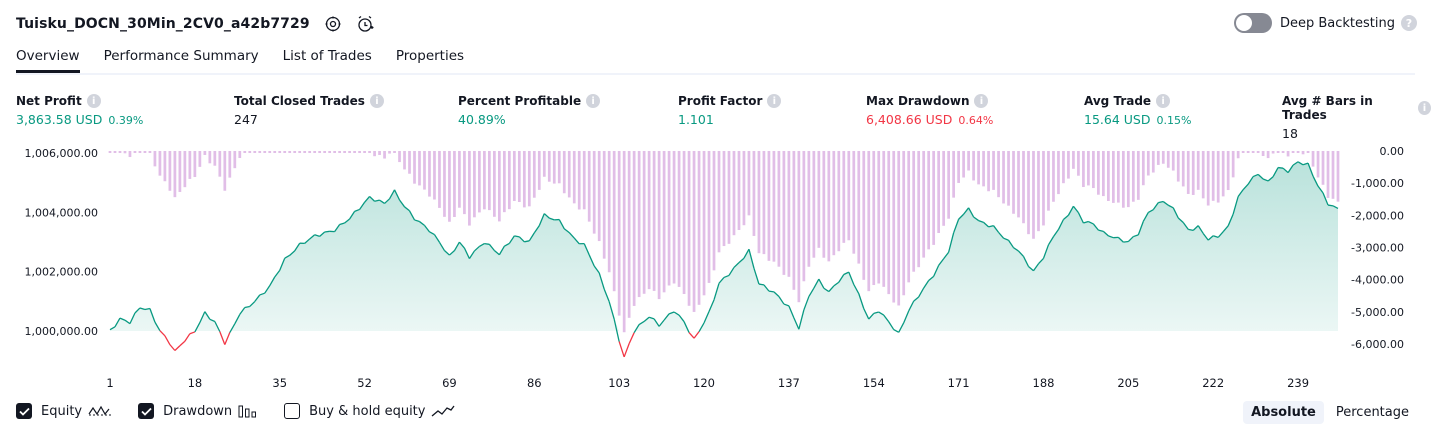 The height and width of the screenshot is (438, 1431). What do you see at coordinates (430, 56) in the screenshot?
I see `tab-properties: Properties` at bounding box center [430, 56].